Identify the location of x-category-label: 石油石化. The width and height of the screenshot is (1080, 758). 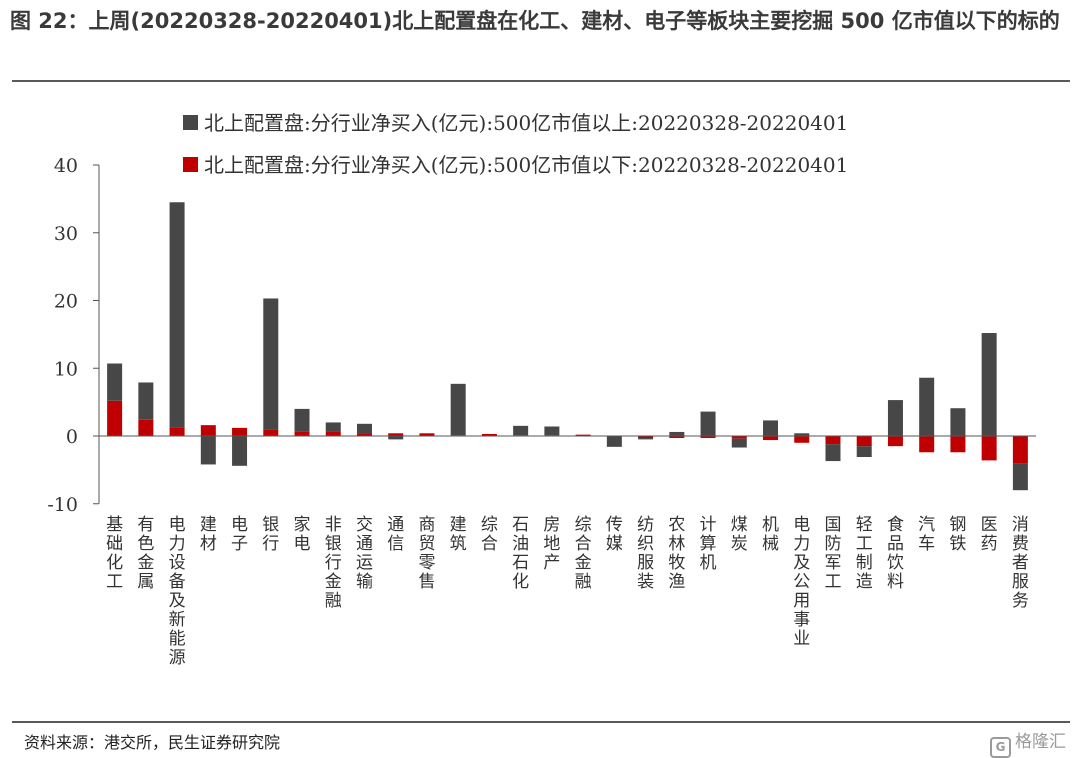
(520, 553).